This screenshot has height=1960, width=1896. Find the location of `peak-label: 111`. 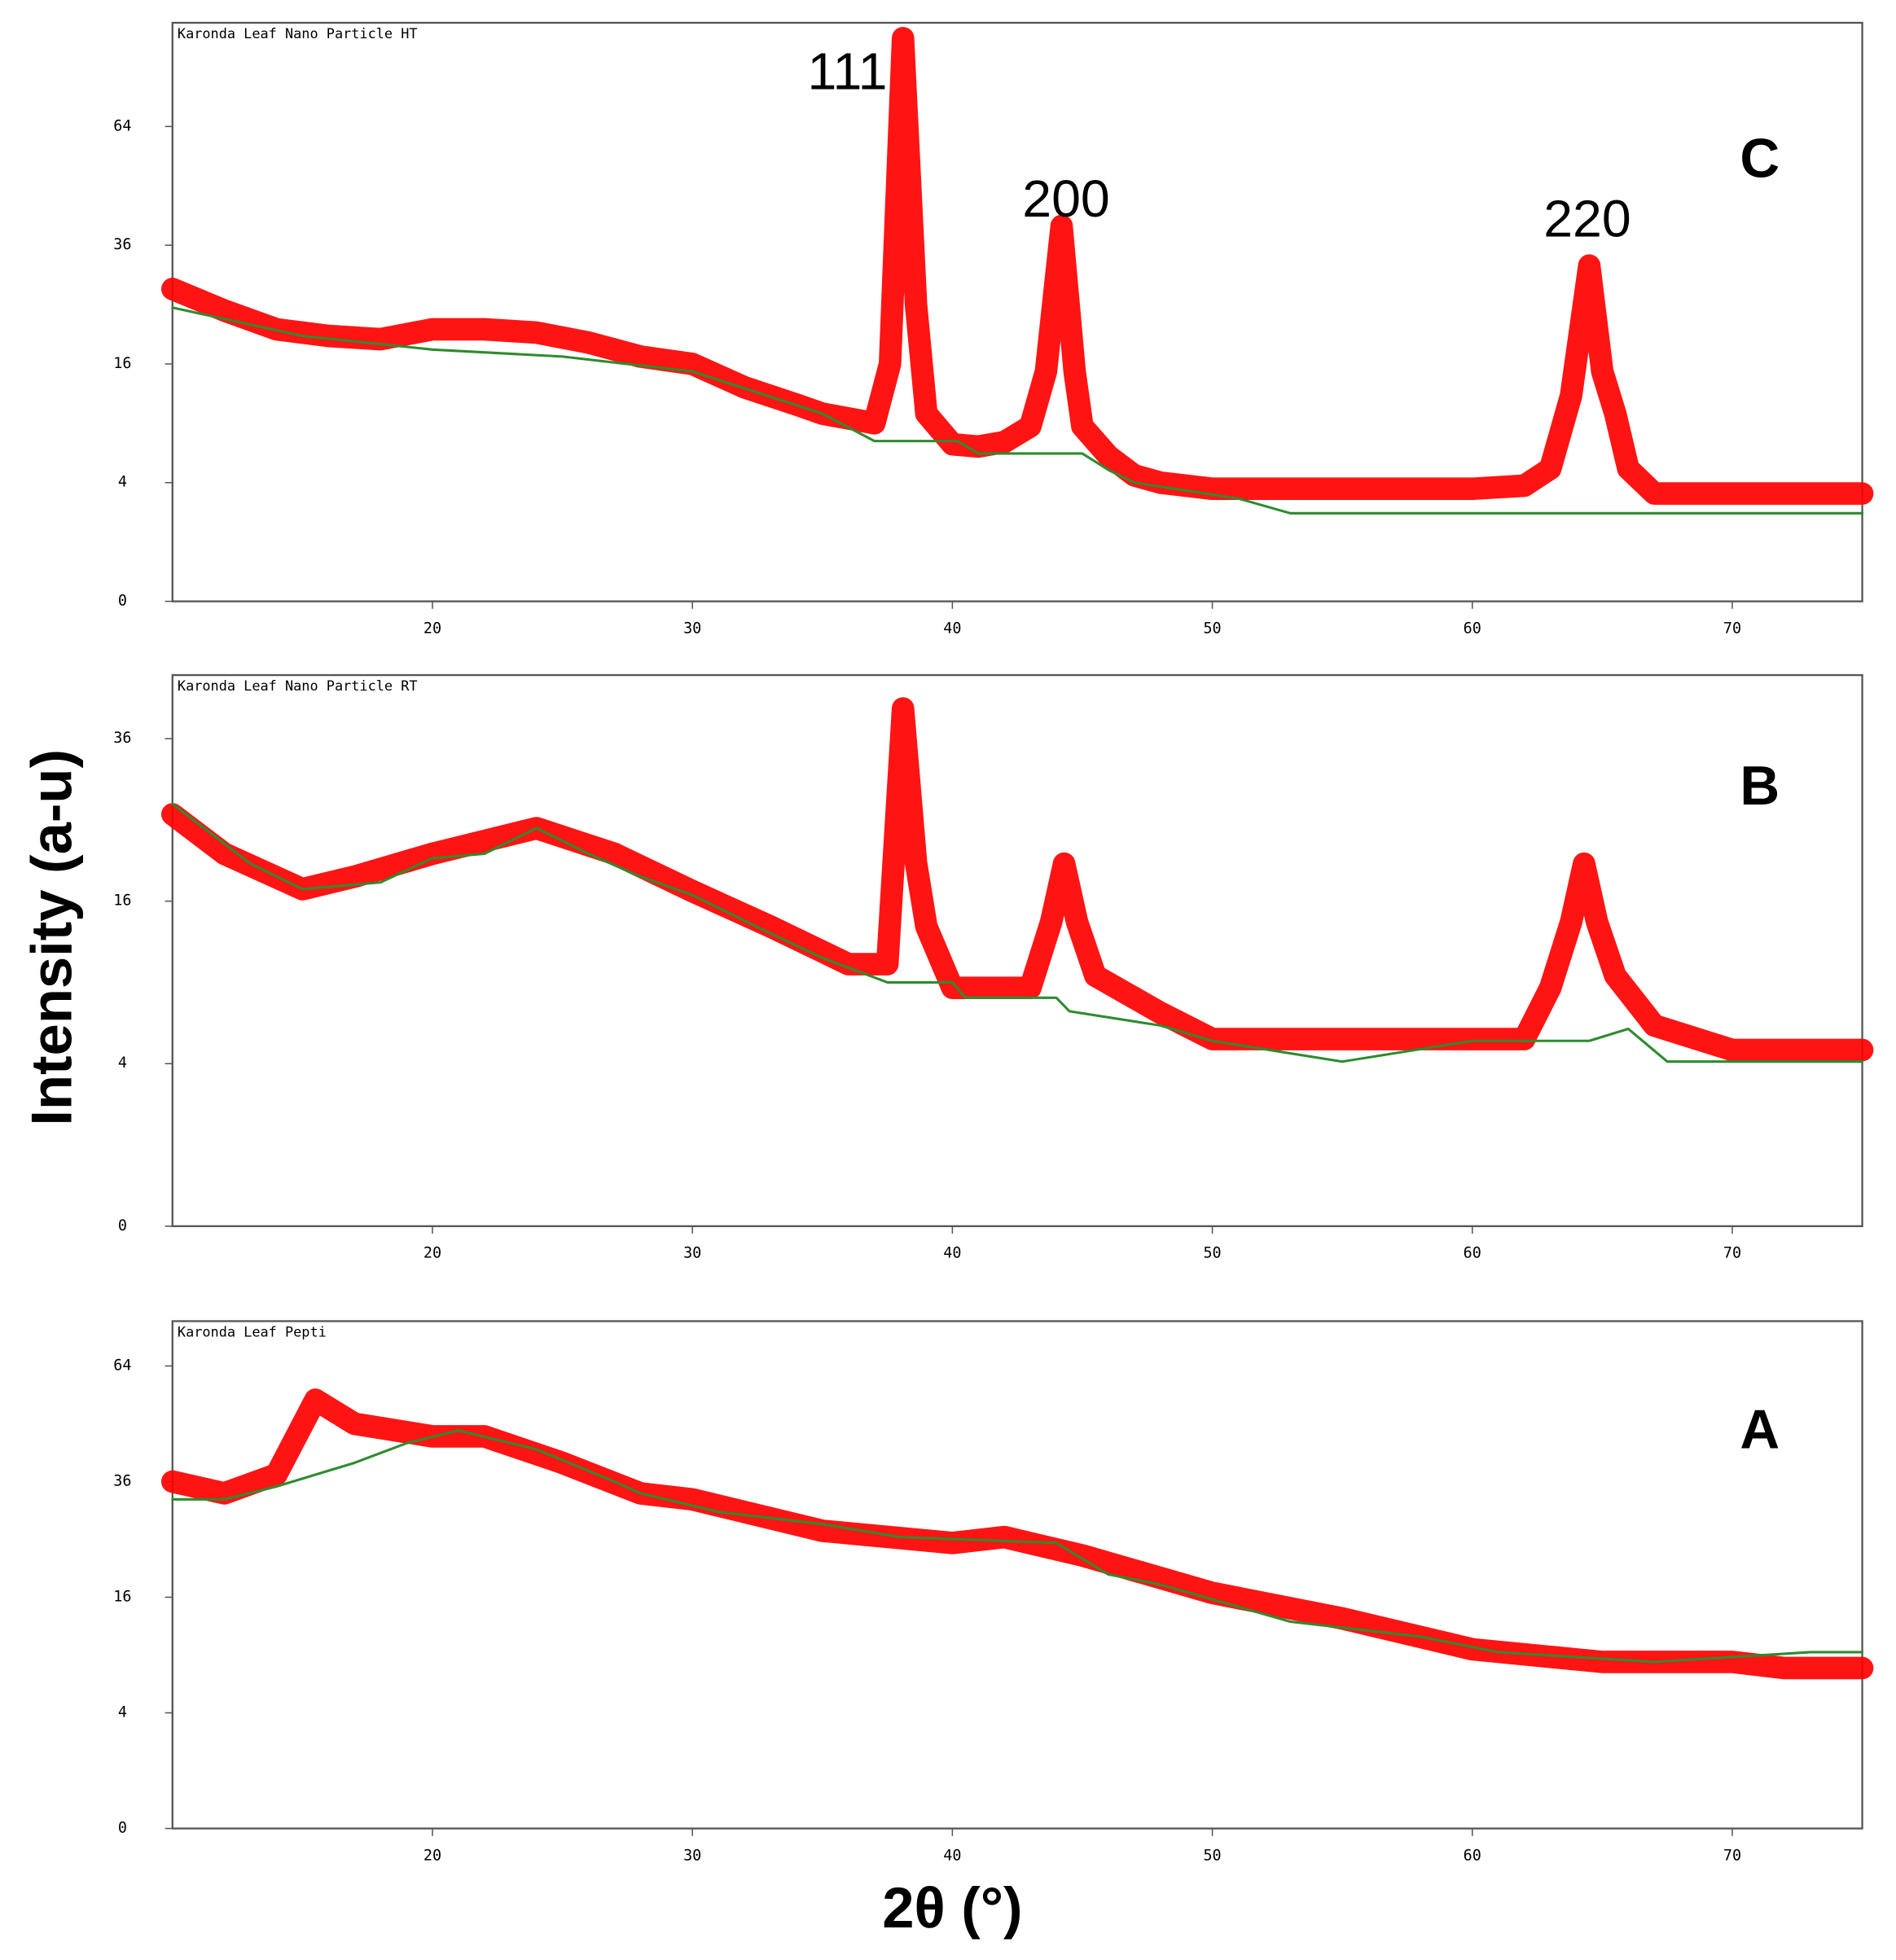

peak-label: 111 is located at coordinates (847, 71).